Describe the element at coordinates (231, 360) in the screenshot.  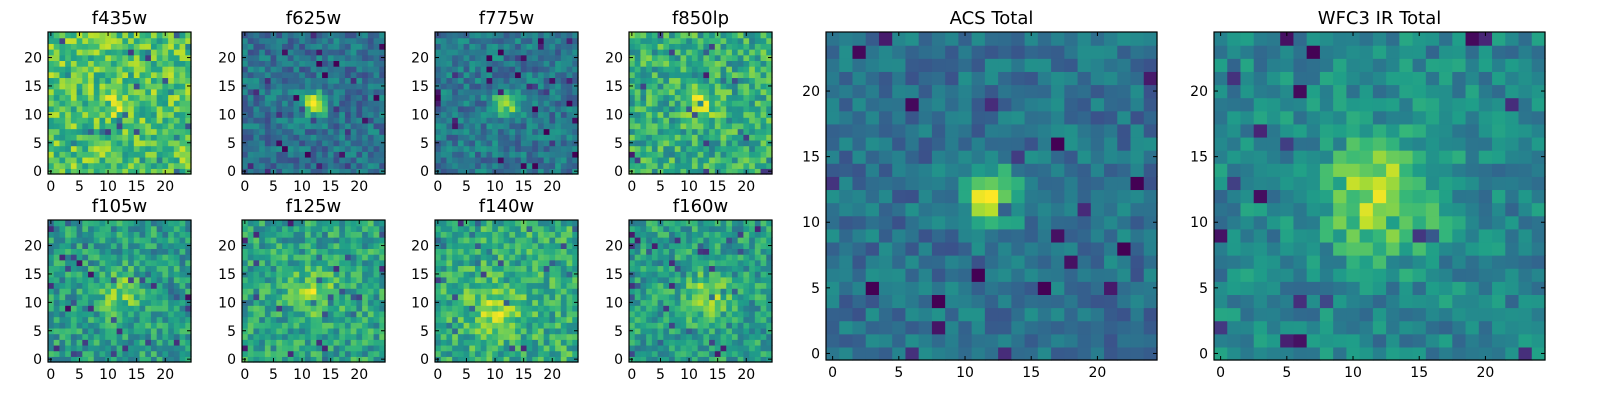
I see `y-tick-label: 0` at that location.